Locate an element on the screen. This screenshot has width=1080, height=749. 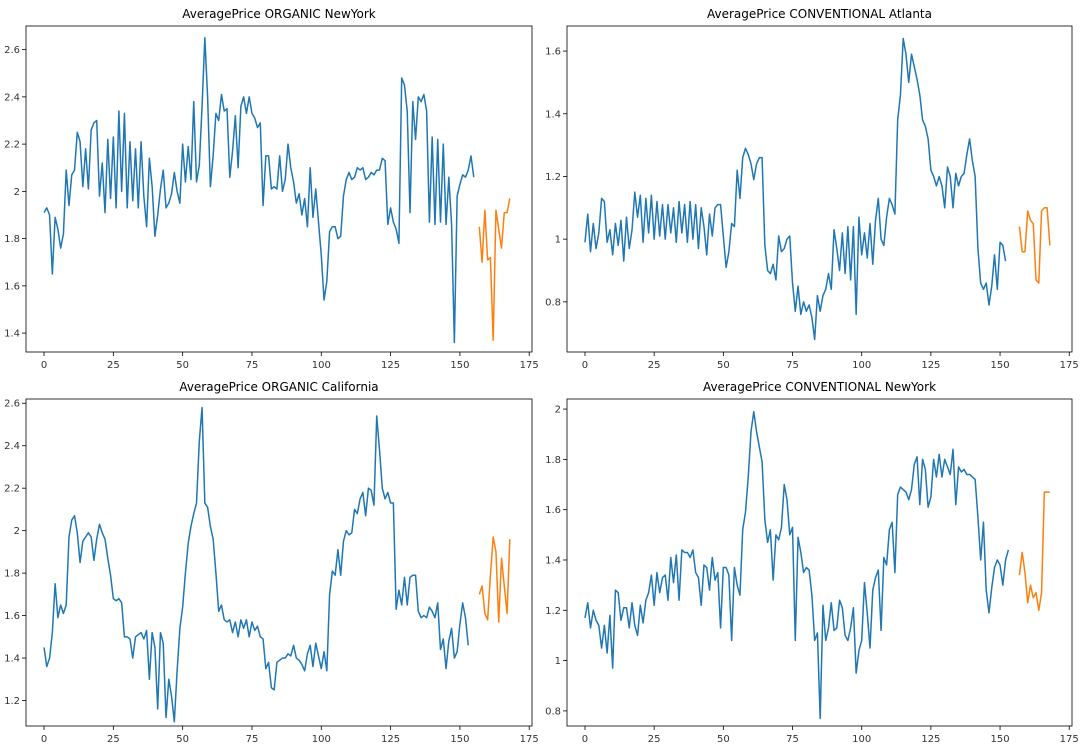
chart-title: AveragePrice CONVENTIONAL NewYork is located at coordinates (819, 387).